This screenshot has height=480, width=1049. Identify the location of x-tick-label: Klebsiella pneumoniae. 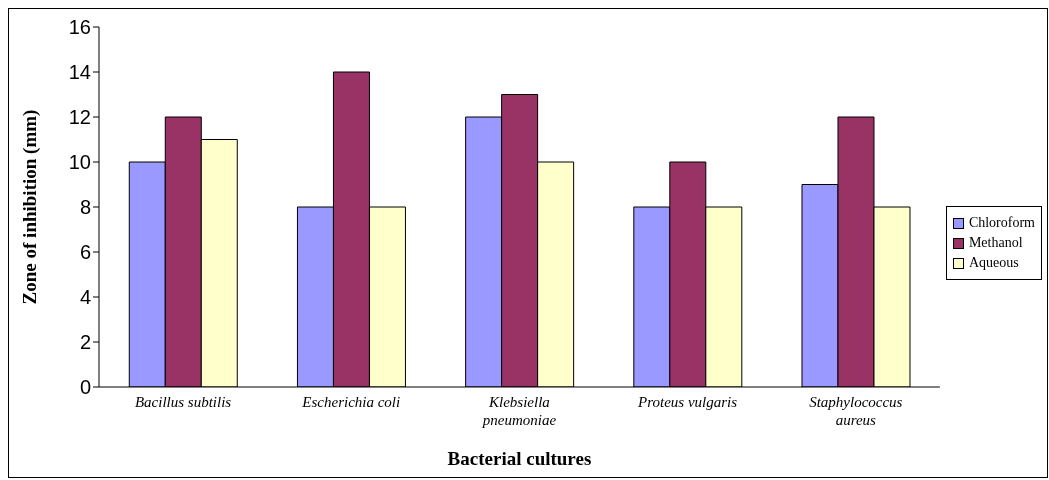
(519, 411).